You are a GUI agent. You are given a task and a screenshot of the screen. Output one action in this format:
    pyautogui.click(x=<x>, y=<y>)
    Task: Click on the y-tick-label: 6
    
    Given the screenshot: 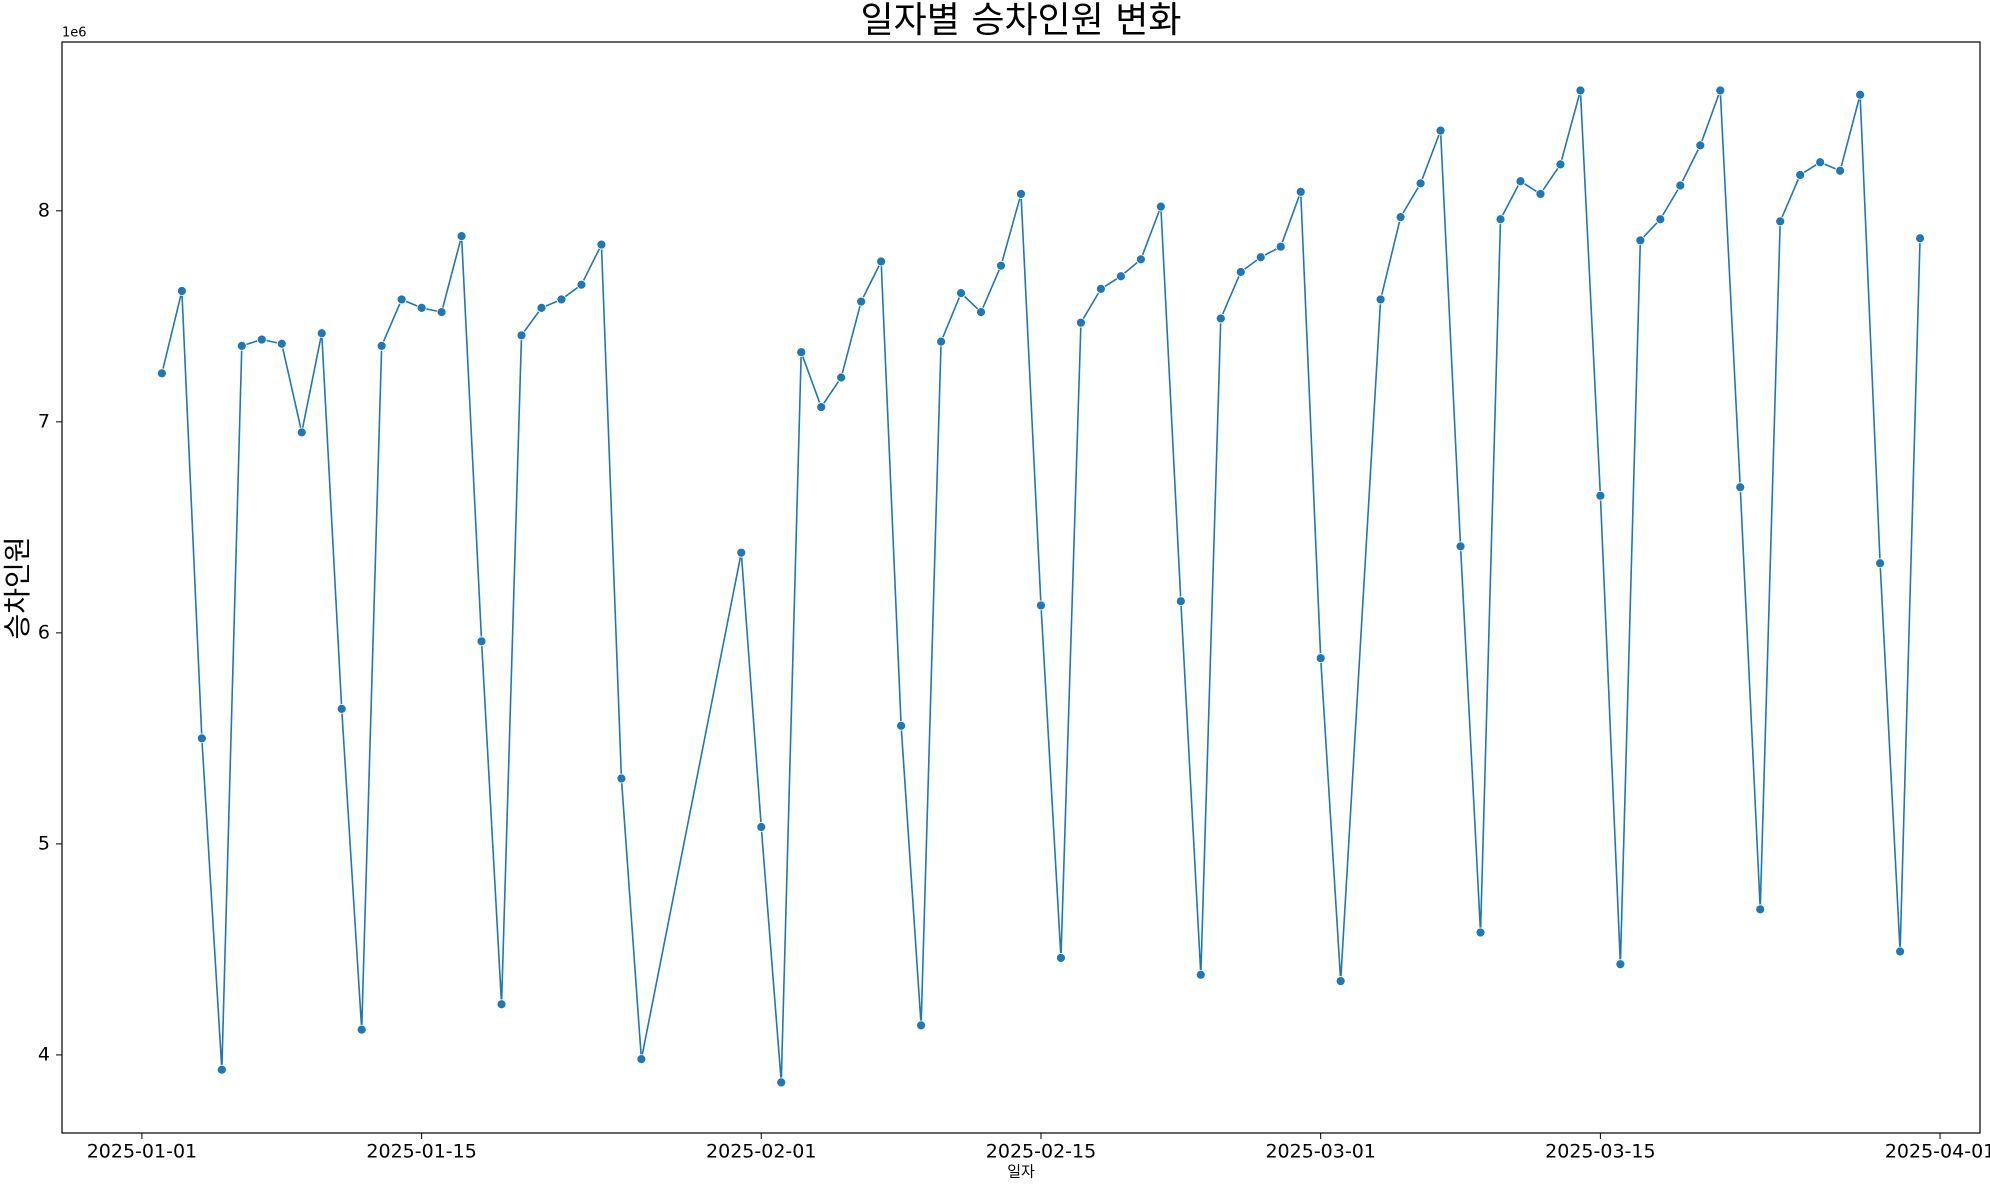 What is the action you would take?
    pyautogui.click(x=44, y=632)
    